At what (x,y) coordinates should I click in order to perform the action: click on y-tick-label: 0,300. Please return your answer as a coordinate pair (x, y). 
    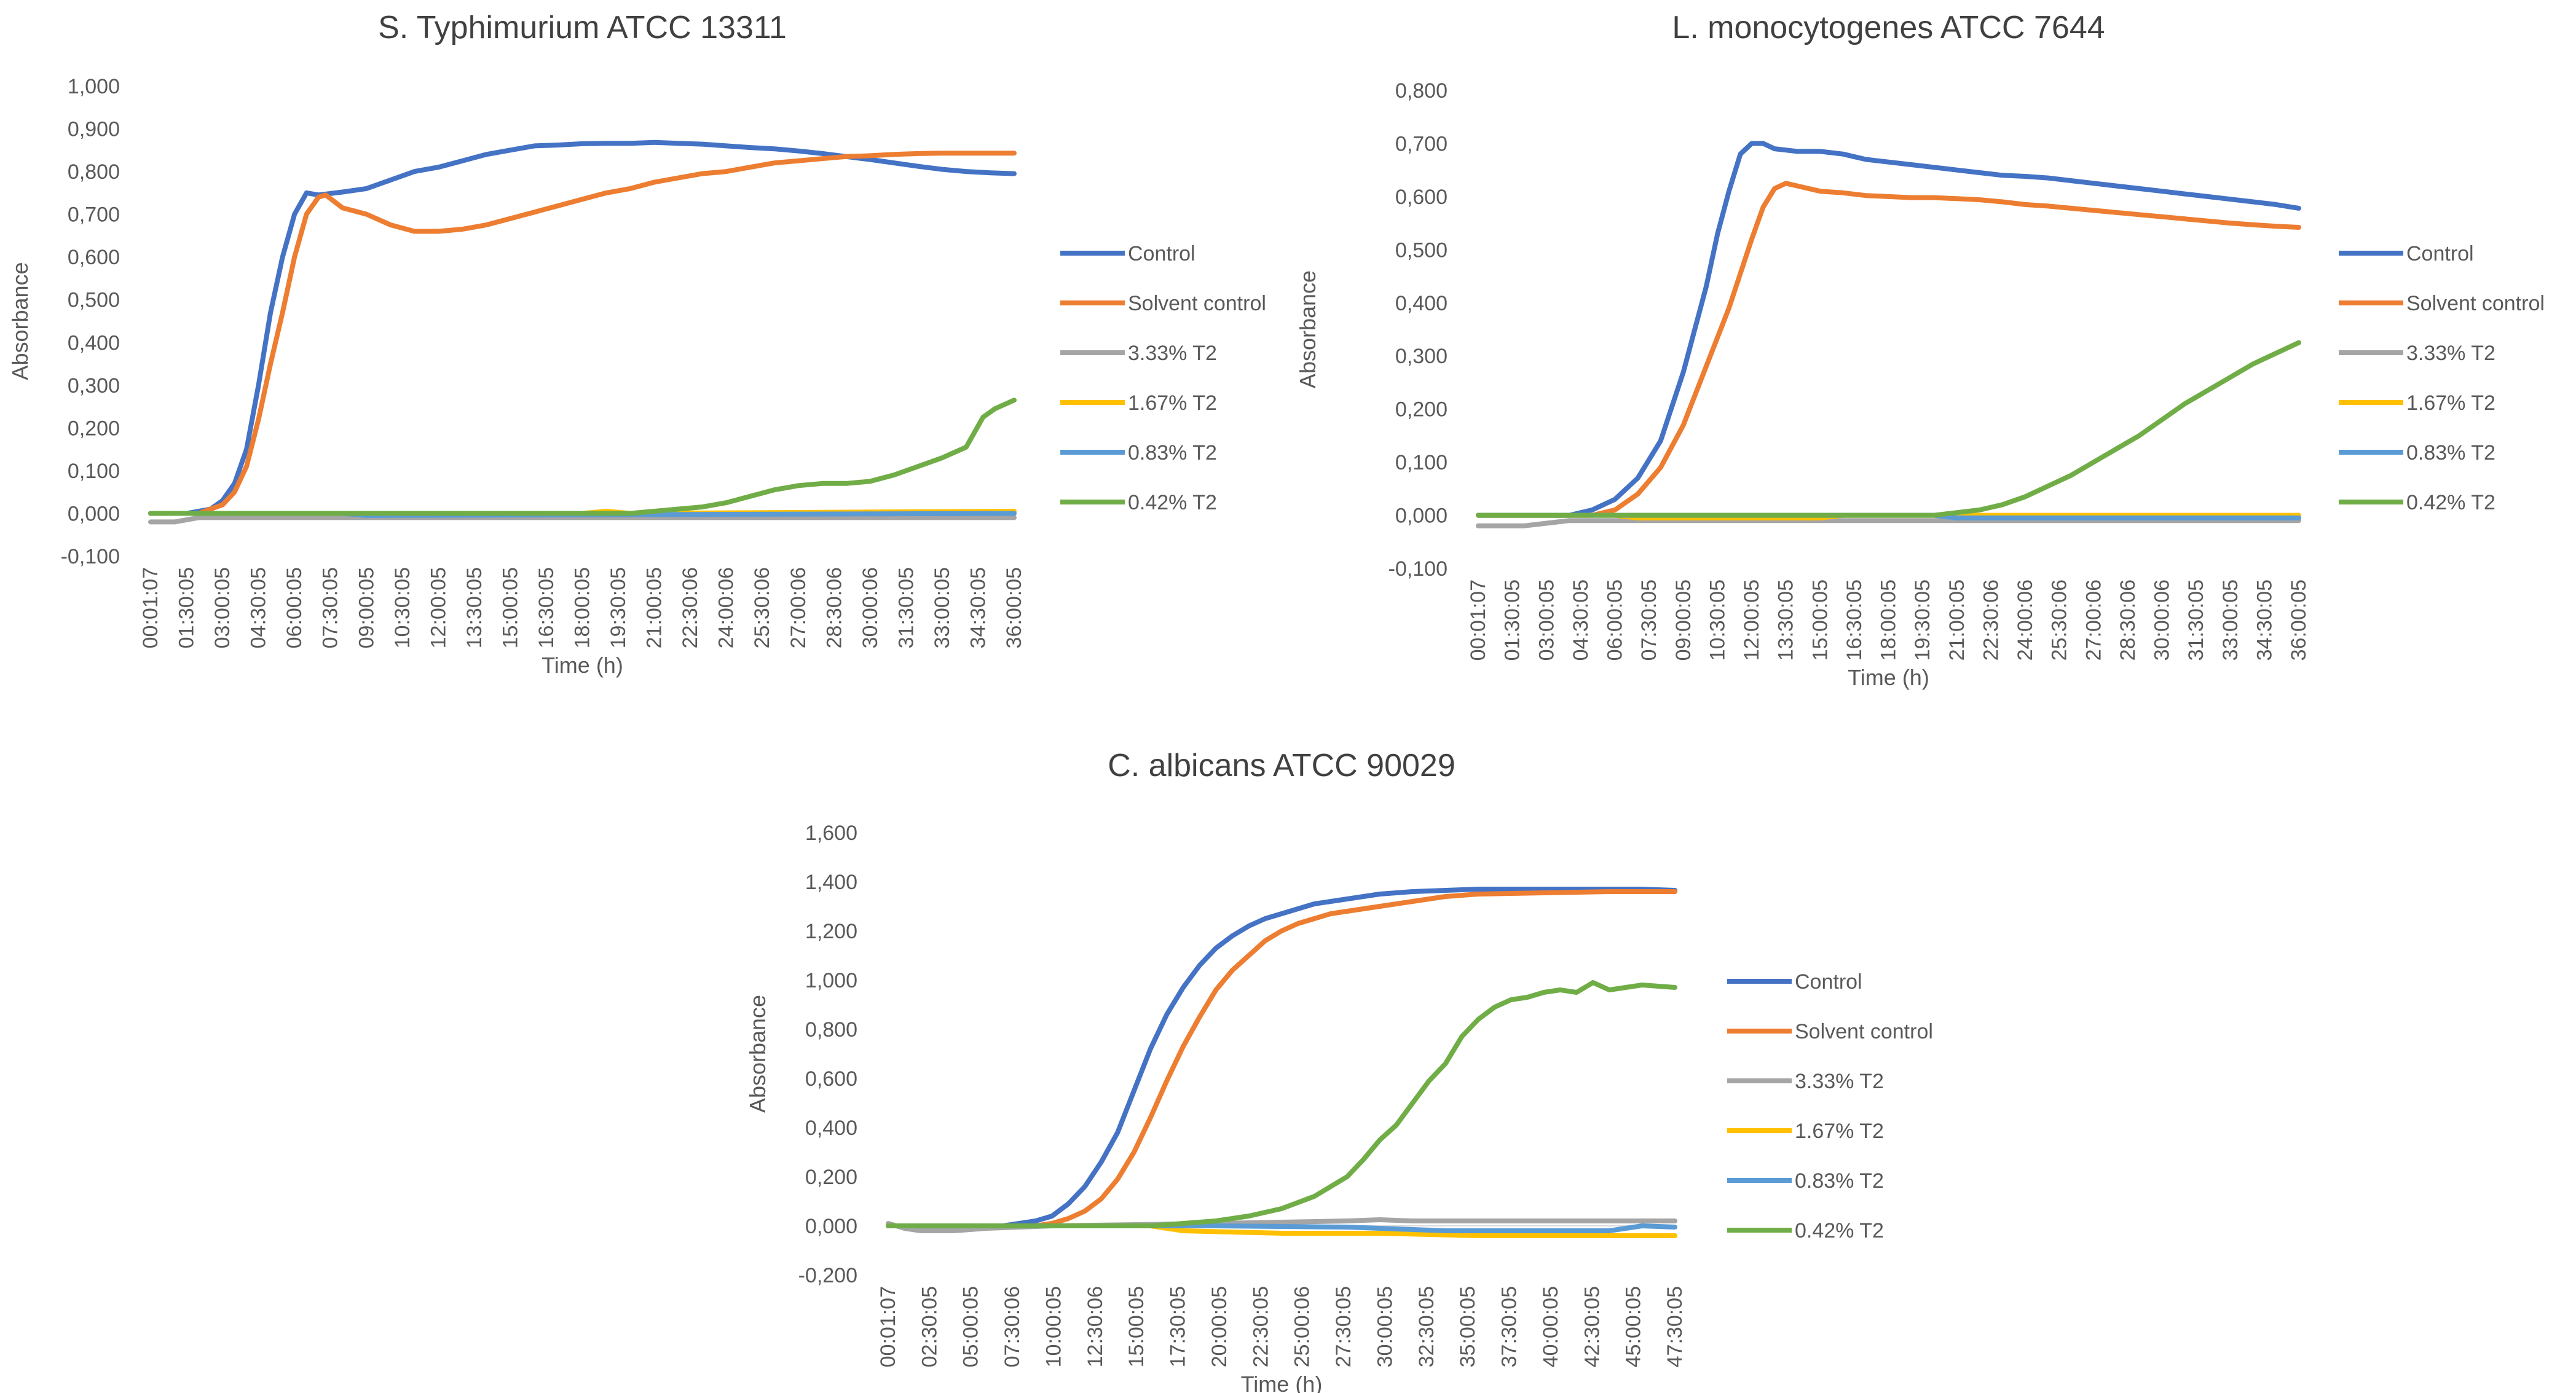
    Looking at the image, I should click on (1422, 356).